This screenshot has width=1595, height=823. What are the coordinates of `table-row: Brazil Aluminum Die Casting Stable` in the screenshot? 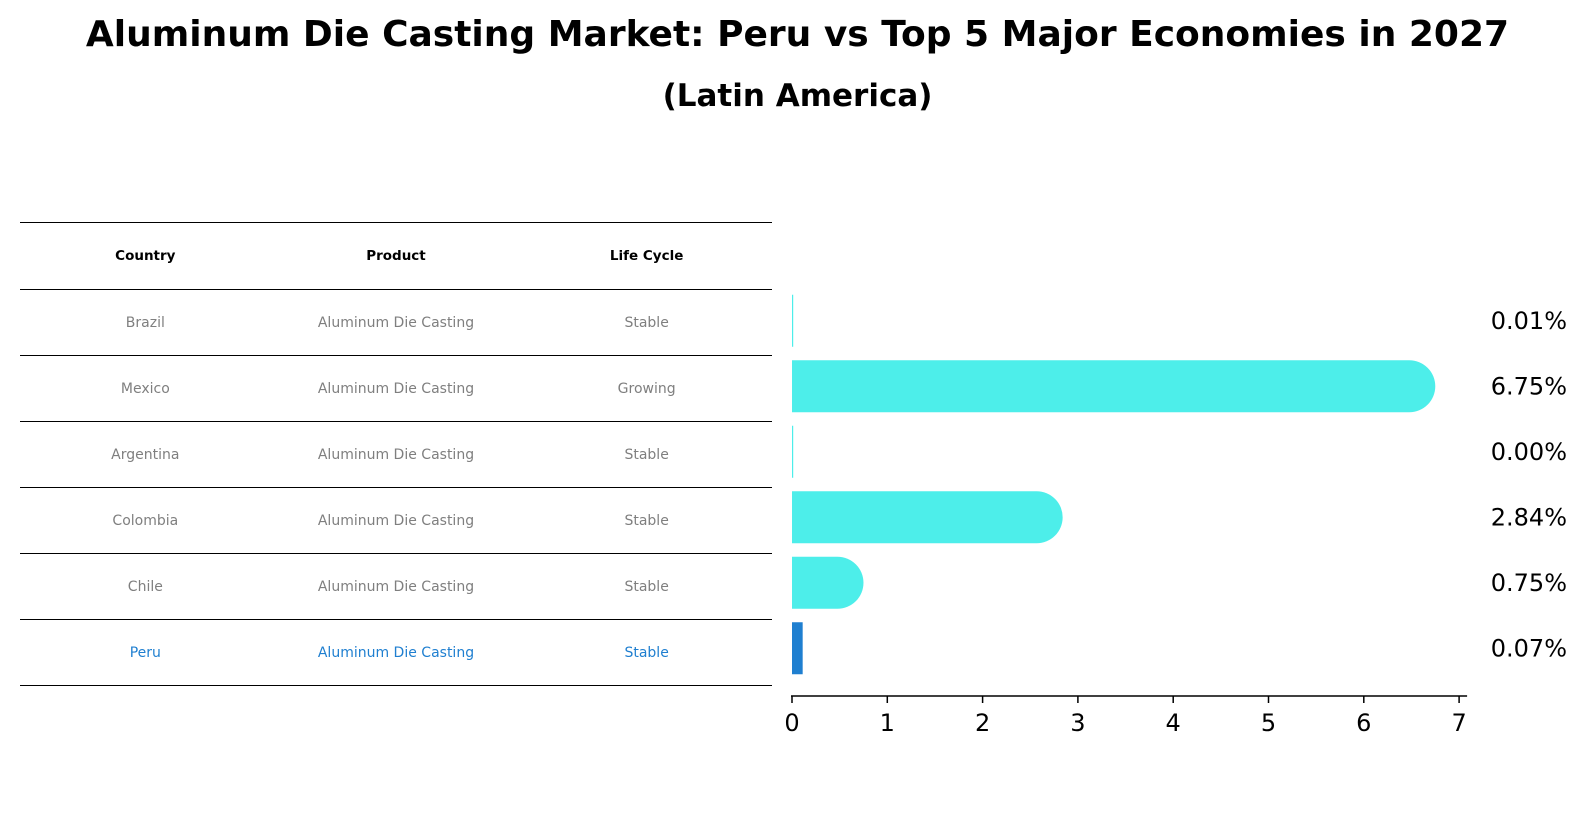 It's located at (396, 322).